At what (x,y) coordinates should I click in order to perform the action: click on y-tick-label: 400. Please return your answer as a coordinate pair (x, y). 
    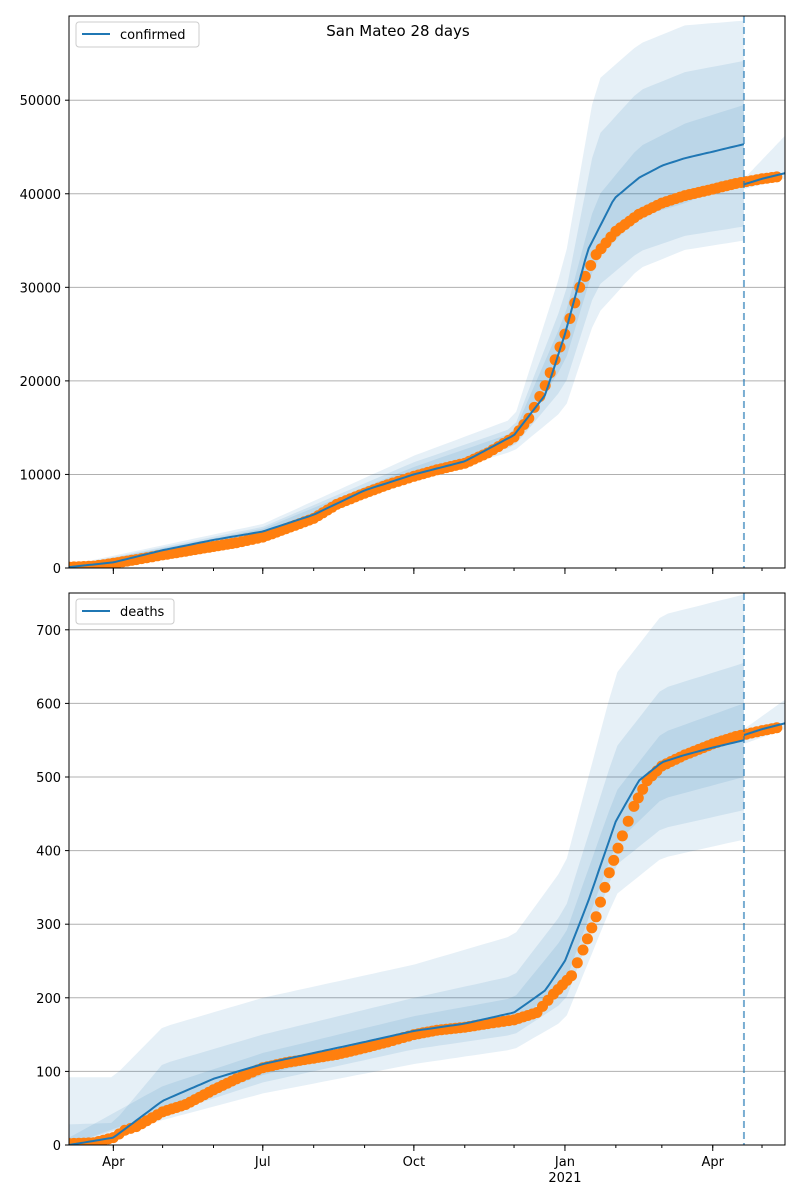
    Looking at the image, I should click on (48, 852).